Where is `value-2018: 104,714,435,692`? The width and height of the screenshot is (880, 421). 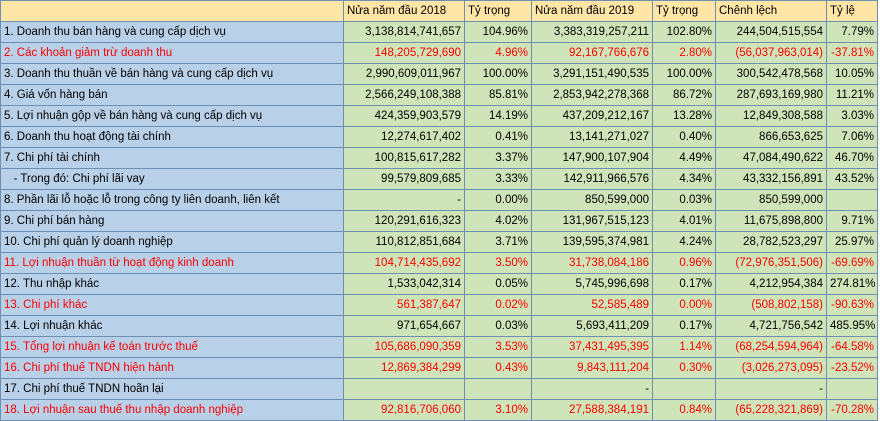
value-2018: 104,714,435,692 is located at coordinates (404, 263).